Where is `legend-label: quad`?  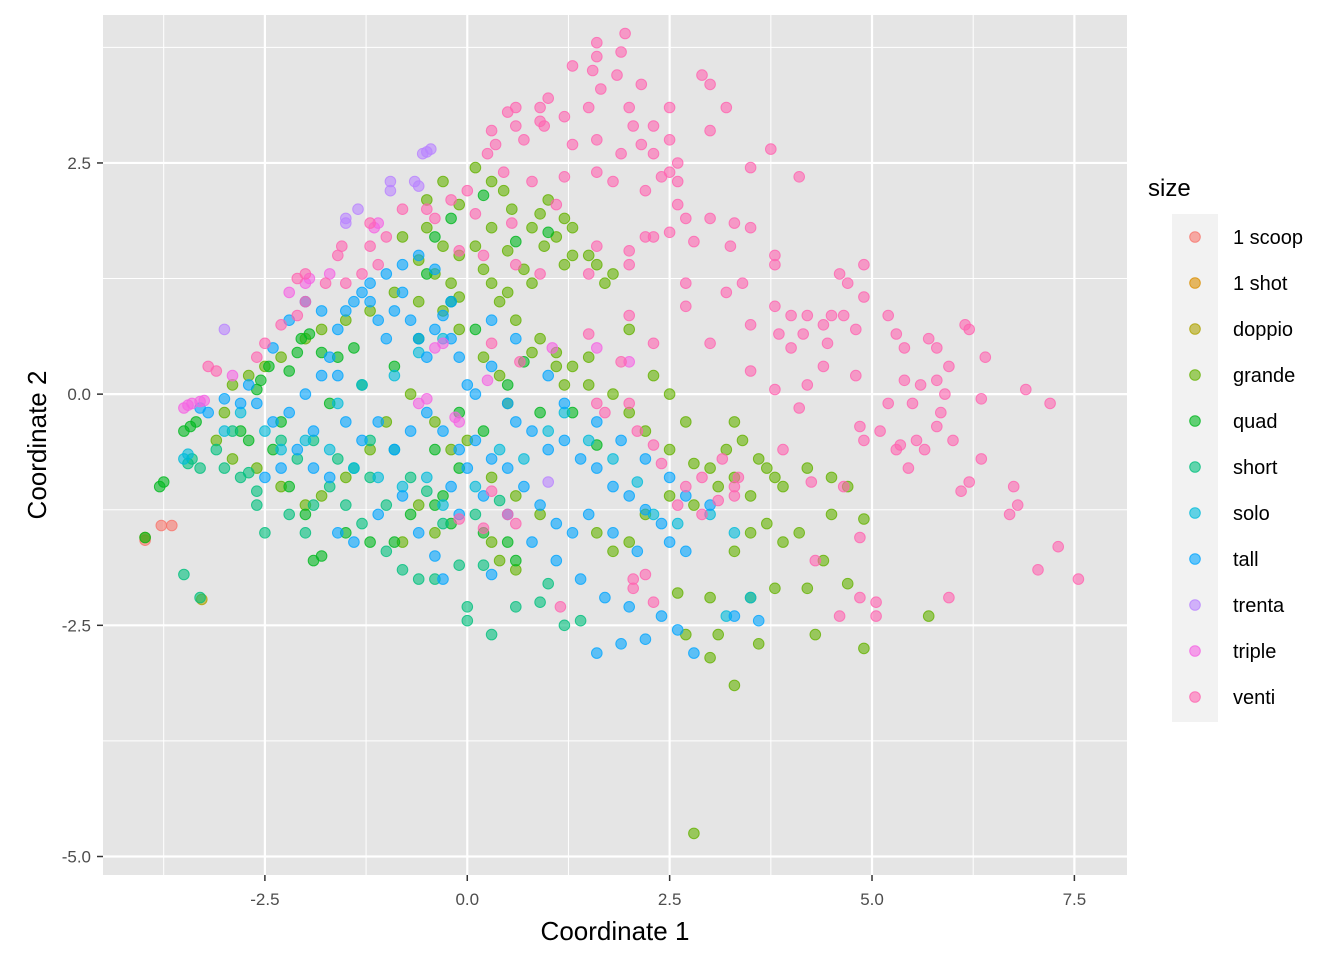
legend-label: quad is located at coordinates (1255, 422).